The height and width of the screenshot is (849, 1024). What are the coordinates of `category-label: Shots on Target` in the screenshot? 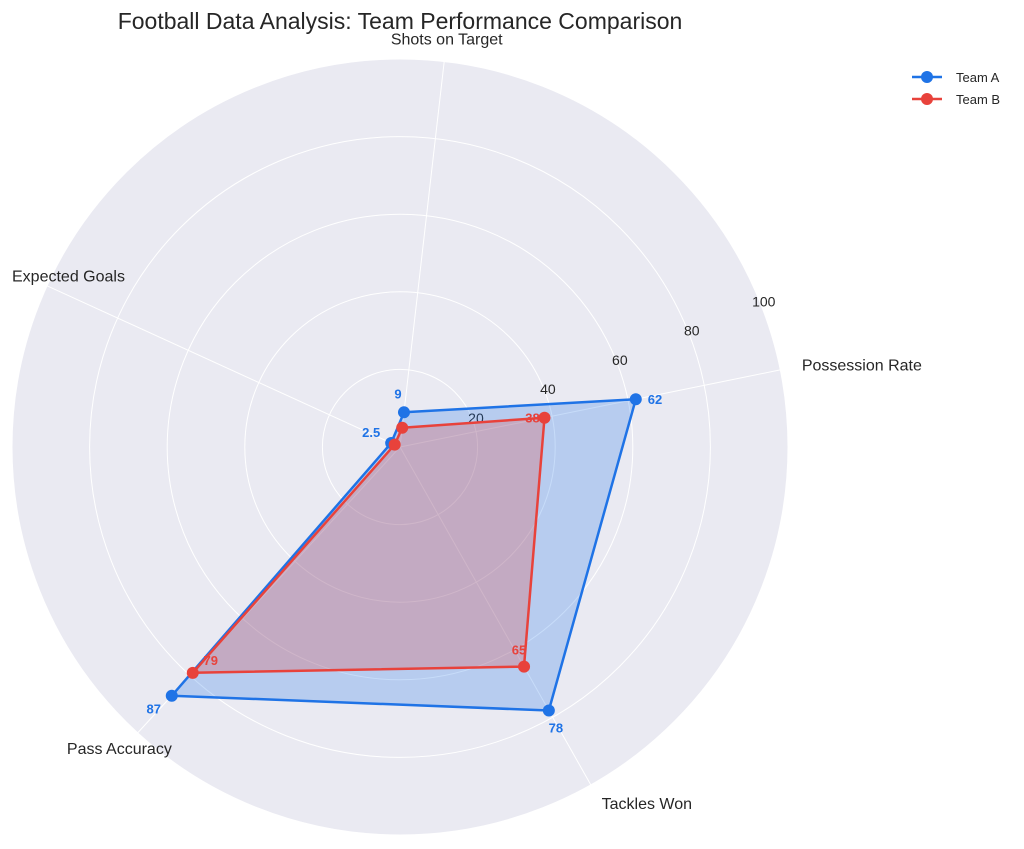 It's located at (447, 40).